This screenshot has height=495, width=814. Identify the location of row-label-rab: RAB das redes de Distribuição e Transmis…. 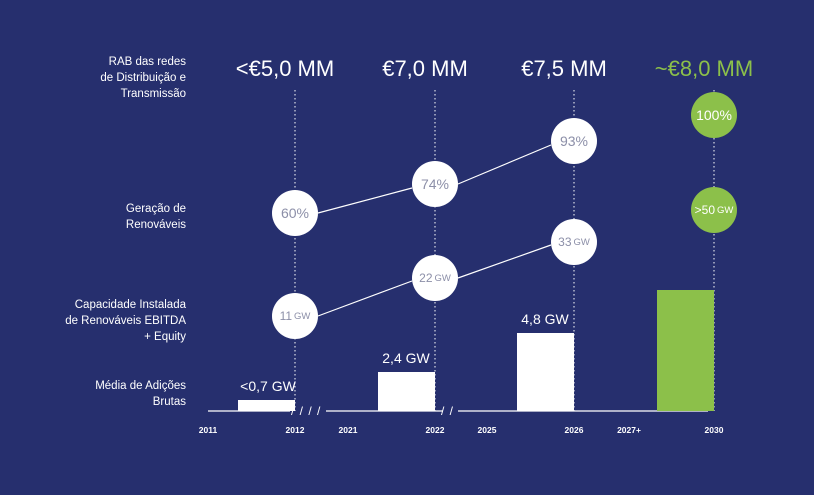
(143, 78).